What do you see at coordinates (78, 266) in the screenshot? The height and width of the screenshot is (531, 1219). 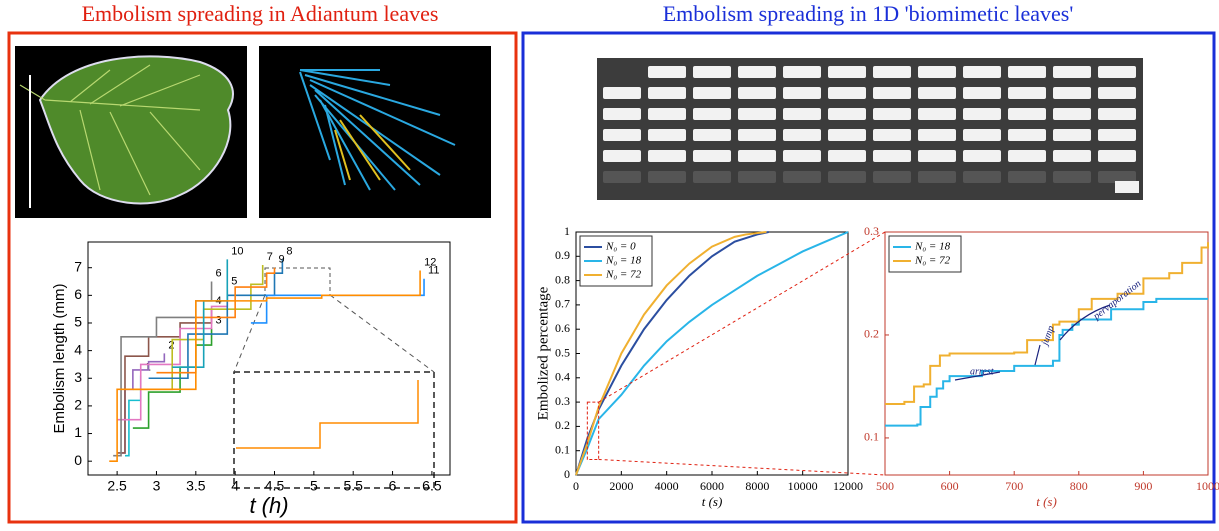 I see `y-tick-label: 7` at bounding box center [78, 266].